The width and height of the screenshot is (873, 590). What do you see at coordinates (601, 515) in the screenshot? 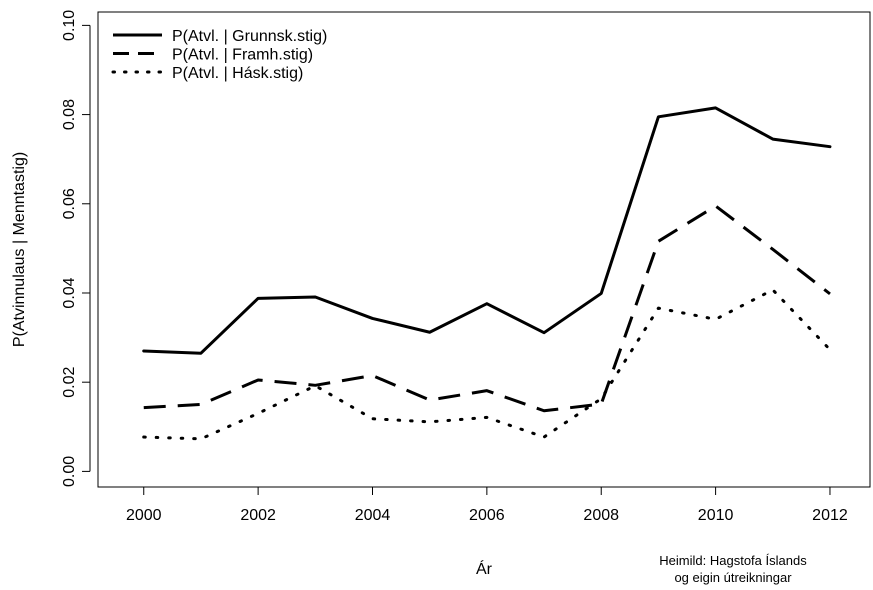
I see `x-tick-label: 2008` at bounding box center [601, 515].